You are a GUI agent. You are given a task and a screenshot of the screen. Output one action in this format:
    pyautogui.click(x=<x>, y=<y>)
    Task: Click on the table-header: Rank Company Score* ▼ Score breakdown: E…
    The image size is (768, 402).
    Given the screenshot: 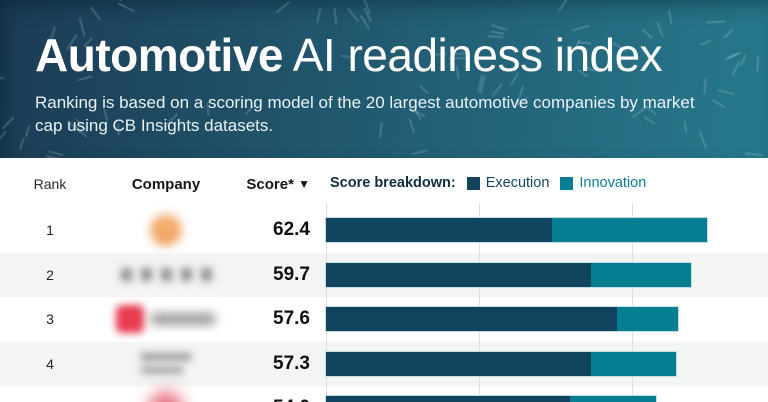 What is the action you would take?
    pyautogui.click(x=384, y=183)
    